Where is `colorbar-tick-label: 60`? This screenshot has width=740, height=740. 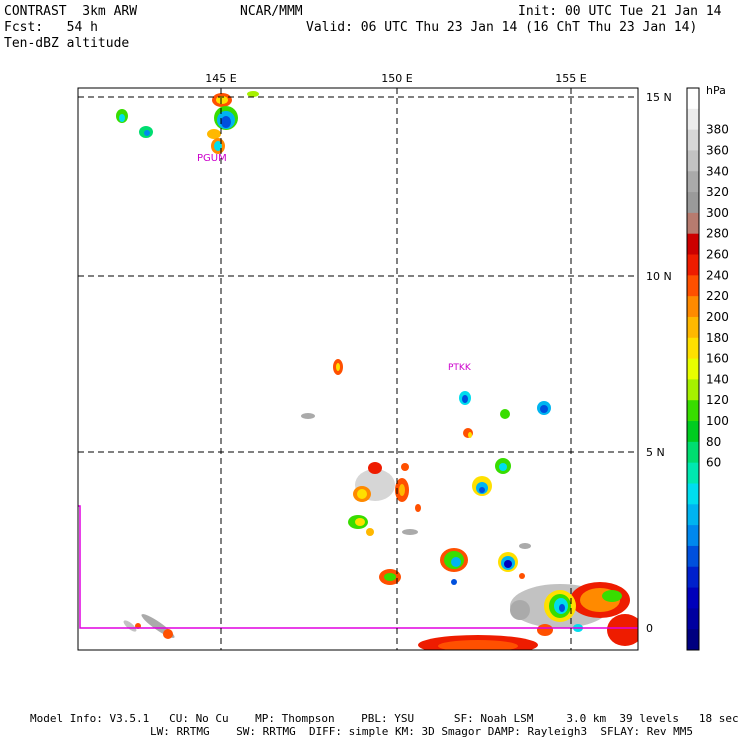 colorbar-tick-label: 60 is located at coordinates (713, 463).